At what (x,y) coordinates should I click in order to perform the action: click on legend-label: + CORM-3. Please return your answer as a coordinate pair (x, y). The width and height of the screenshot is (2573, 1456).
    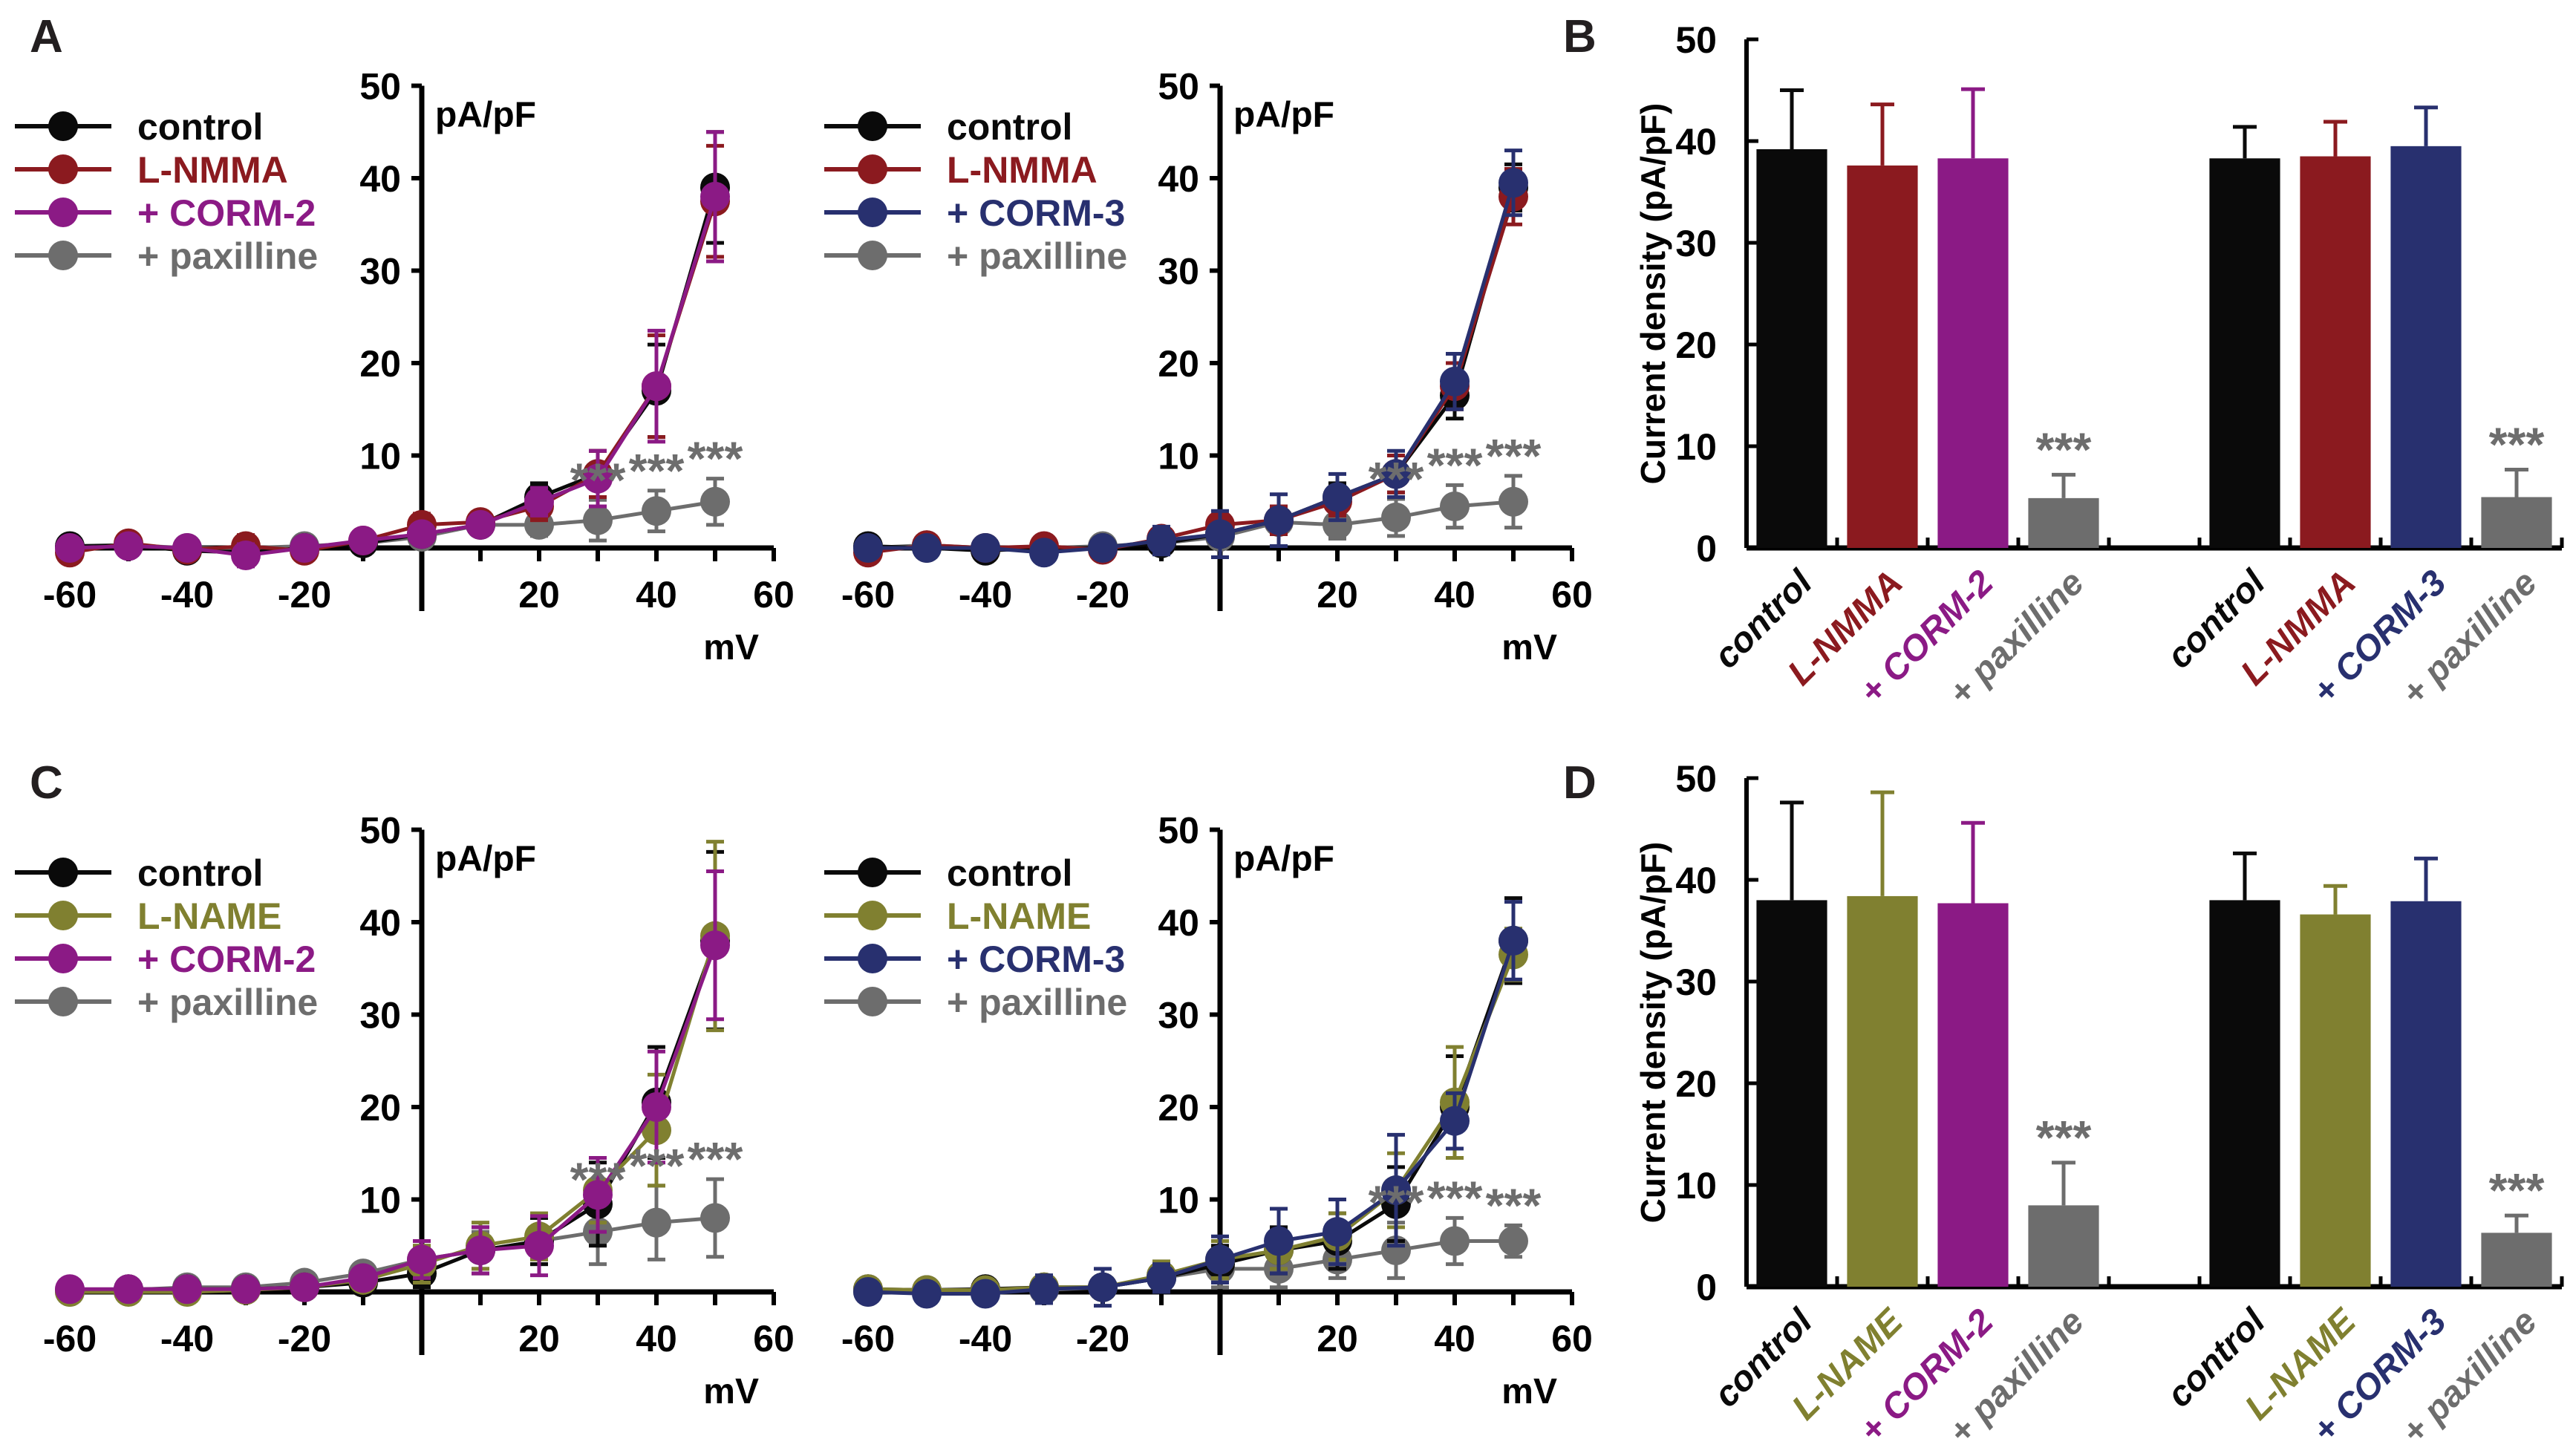
    Looking at the image, I should click on (1036, 959).